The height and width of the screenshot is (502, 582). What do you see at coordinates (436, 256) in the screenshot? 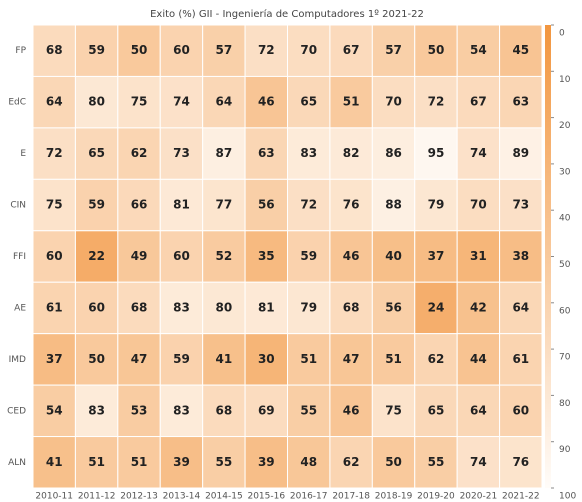
I see `cell-label: 37` at bounding box center [436, 256].